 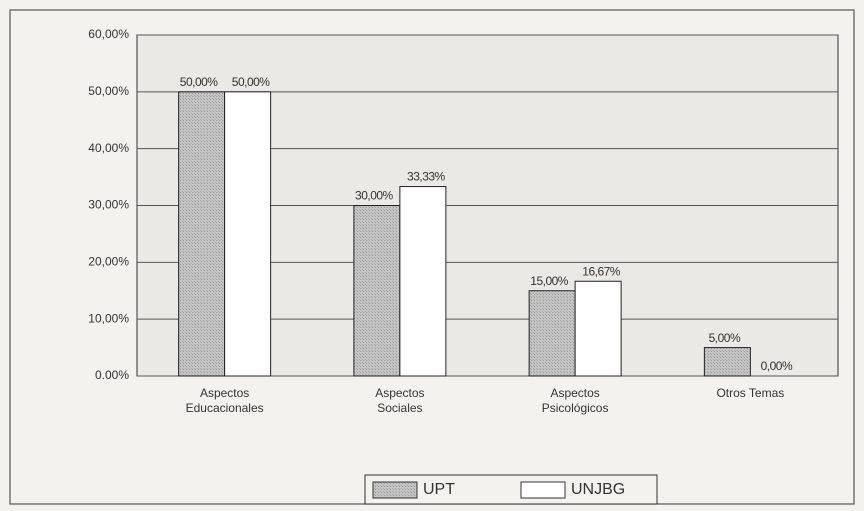 What do you see at coordinates (112, 375) in the screenshot?
I see `y-tick-label: 0.00%` at bounding box center [112, 375].